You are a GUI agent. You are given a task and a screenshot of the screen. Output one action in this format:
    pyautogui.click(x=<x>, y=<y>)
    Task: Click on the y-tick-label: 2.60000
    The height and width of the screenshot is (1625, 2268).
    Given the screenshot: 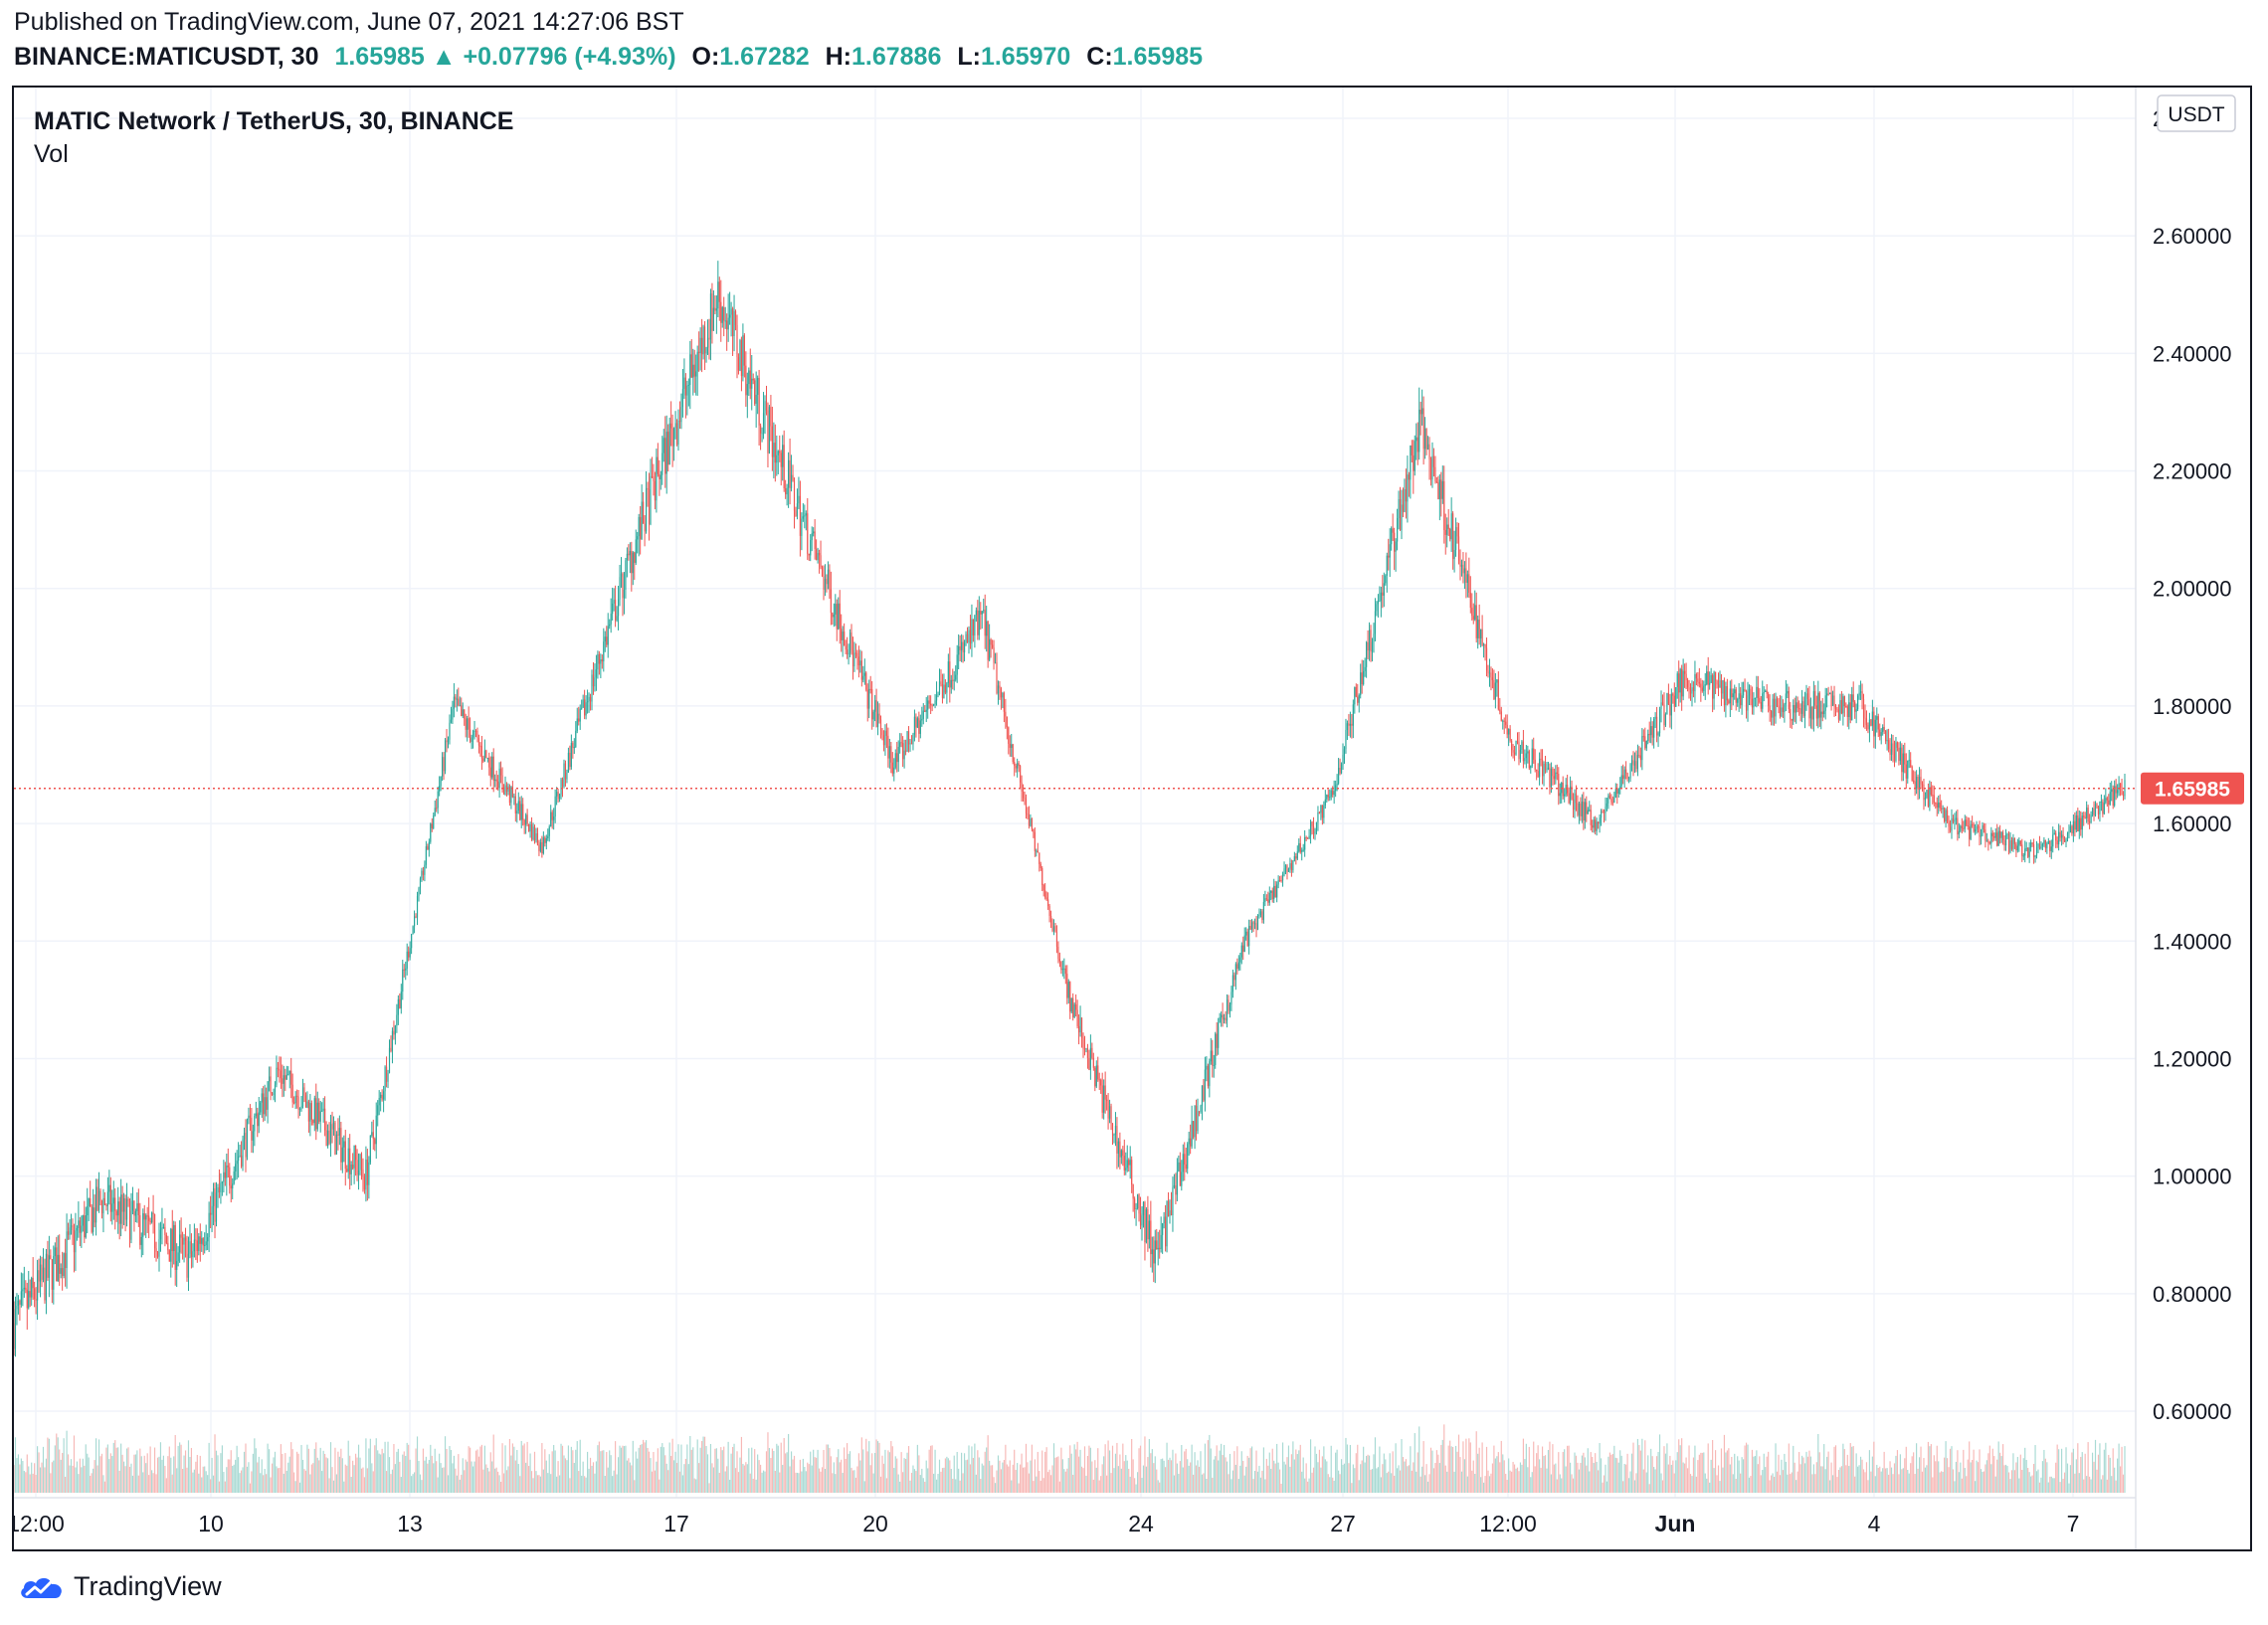 What is the action you would take?
    pyautogui.click(x=2192, y=236)
    